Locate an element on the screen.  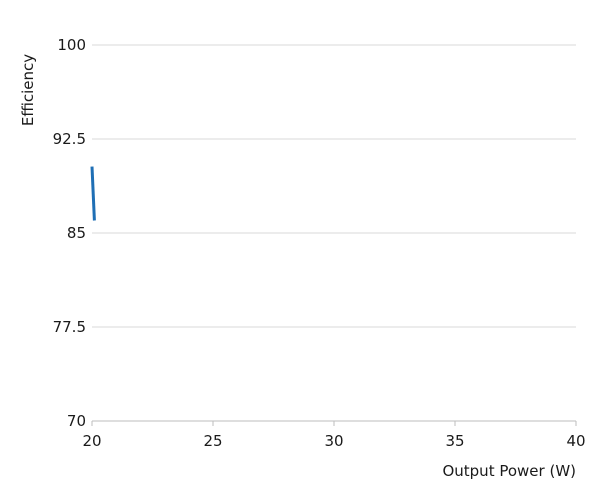
x-tick-label: 25 is located at coordinates (212, 441).